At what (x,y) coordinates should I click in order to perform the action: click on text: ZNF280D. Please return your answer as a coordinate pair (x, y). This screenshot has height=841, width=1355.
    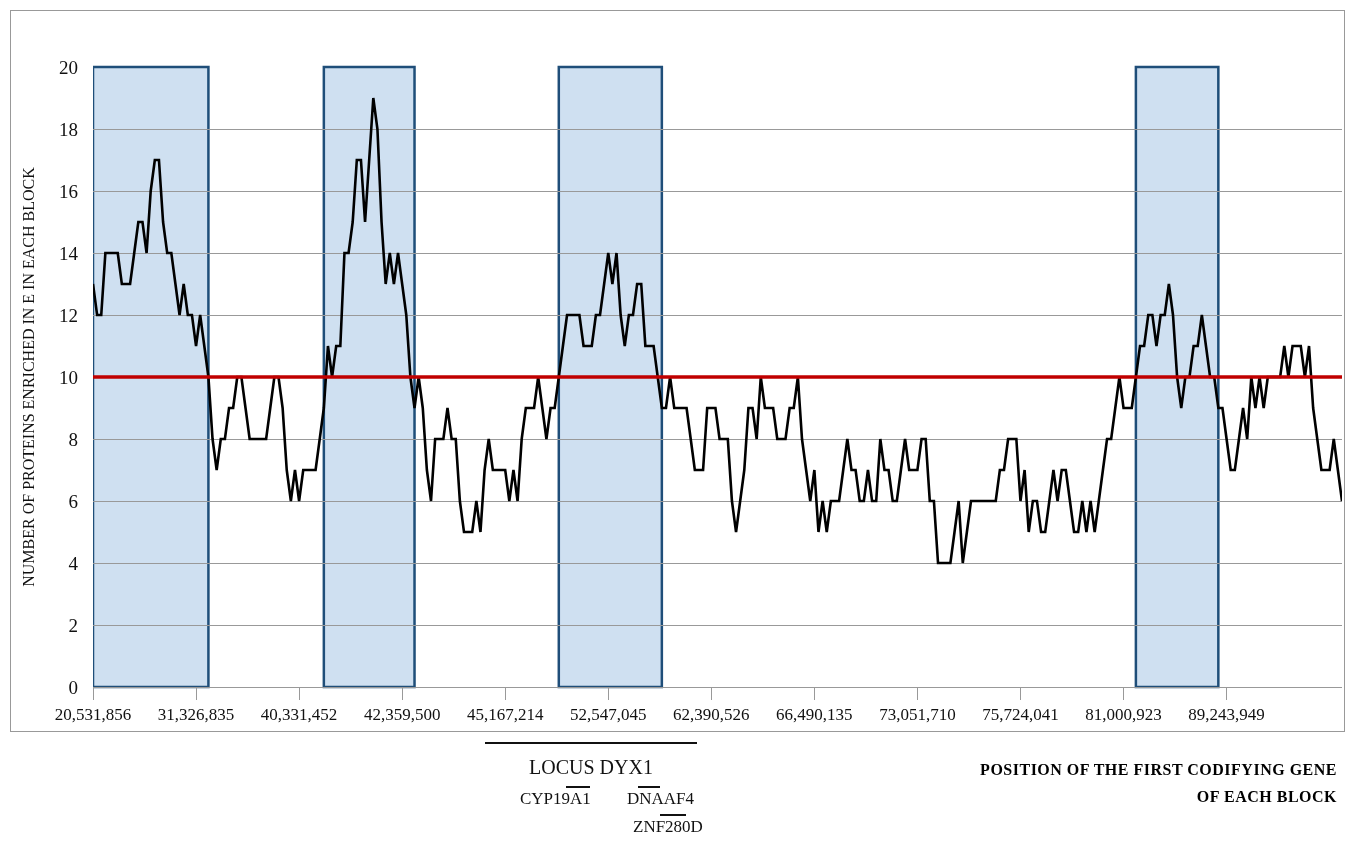
    Looking at the image, I should click on (668, 827).